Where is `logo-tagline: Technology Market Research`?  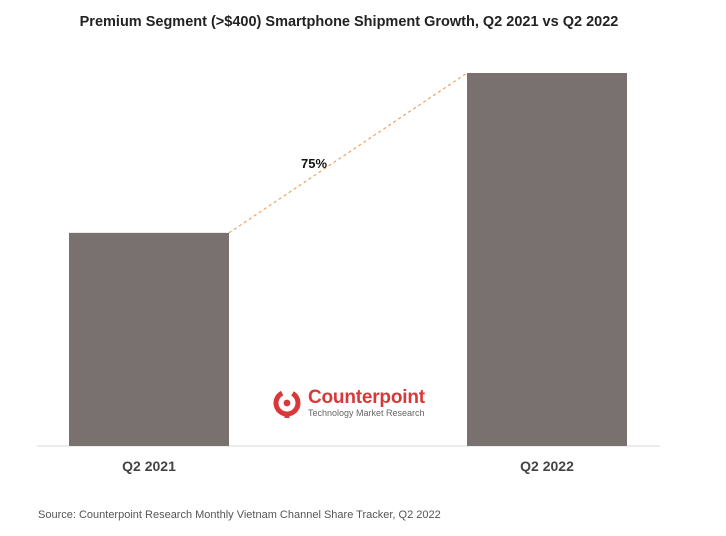
logo-tagline: Technology Market Research is located at coordinates (366, 413).